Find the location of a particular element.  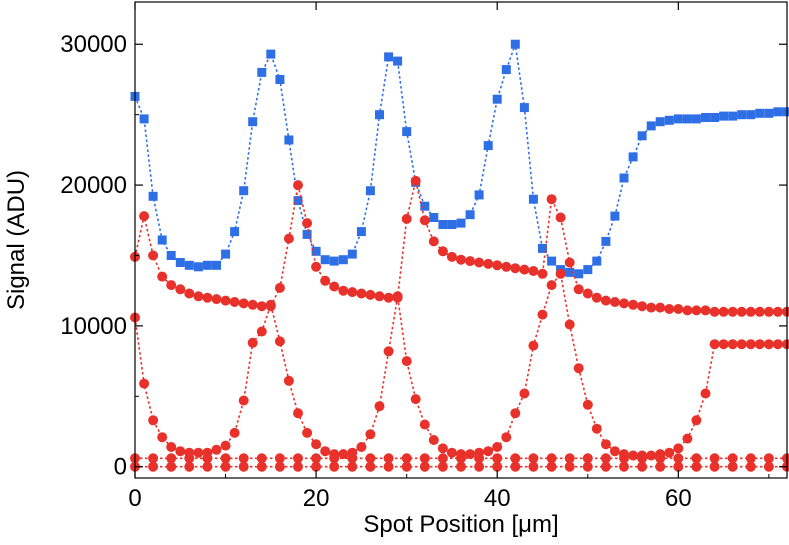

x-tick-label: 60 is located at coordinates (678, 498).